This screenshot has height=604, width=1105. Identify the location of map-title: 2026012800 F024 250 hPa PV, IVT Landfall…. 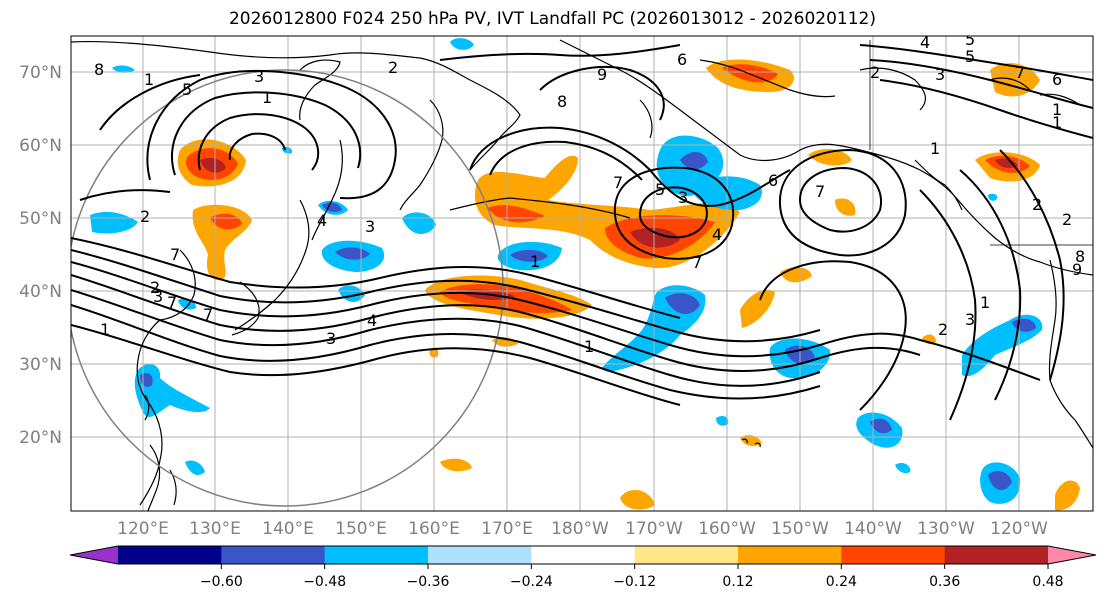
(552, 19).